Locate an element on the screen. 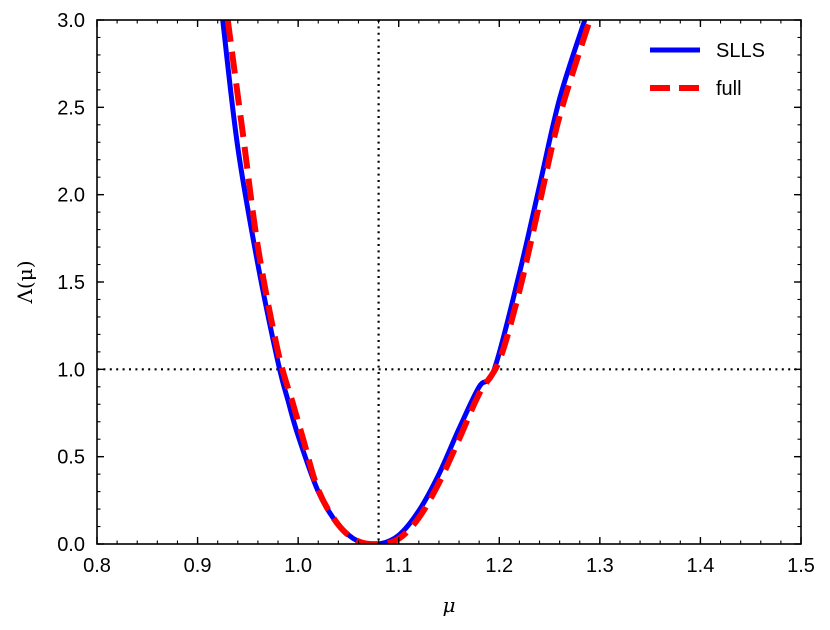 Image resolution: width=830 pixels, height=630 pixels. y-tick-label: 3.0 is located at coordinates (71, 21).